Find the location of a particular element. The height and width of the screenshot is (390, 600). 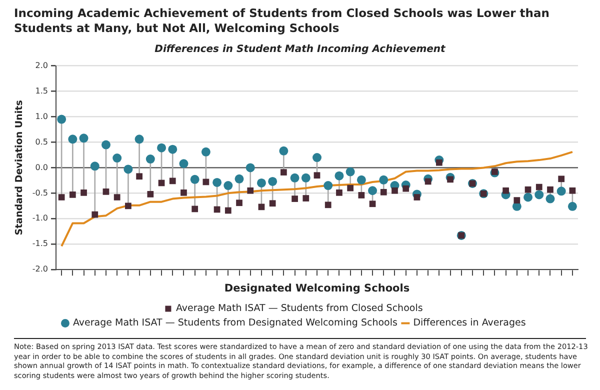

y-tick-label: 1.0 is located at coordinates (41, 116).